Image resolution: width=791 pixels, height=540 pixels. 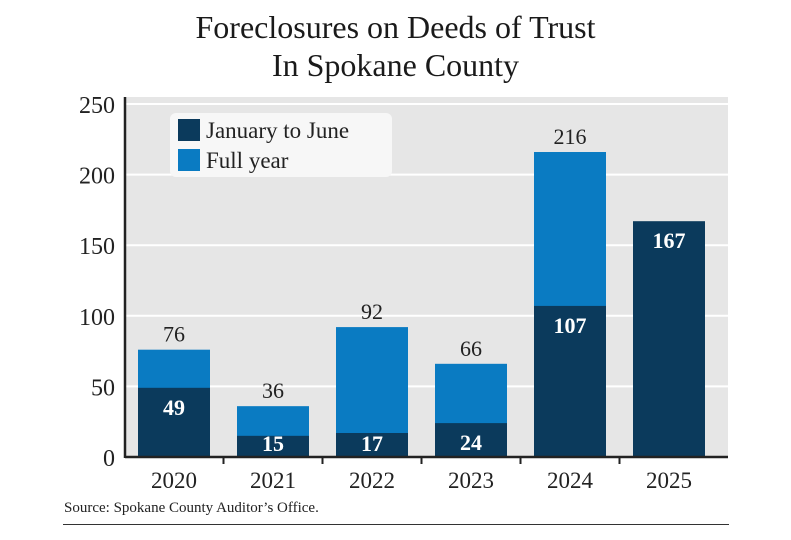 What do you see at coordinates (174, 422) in the screenshot?
I see `bar-january-to-june-2020` at bounding box center [174, 422].